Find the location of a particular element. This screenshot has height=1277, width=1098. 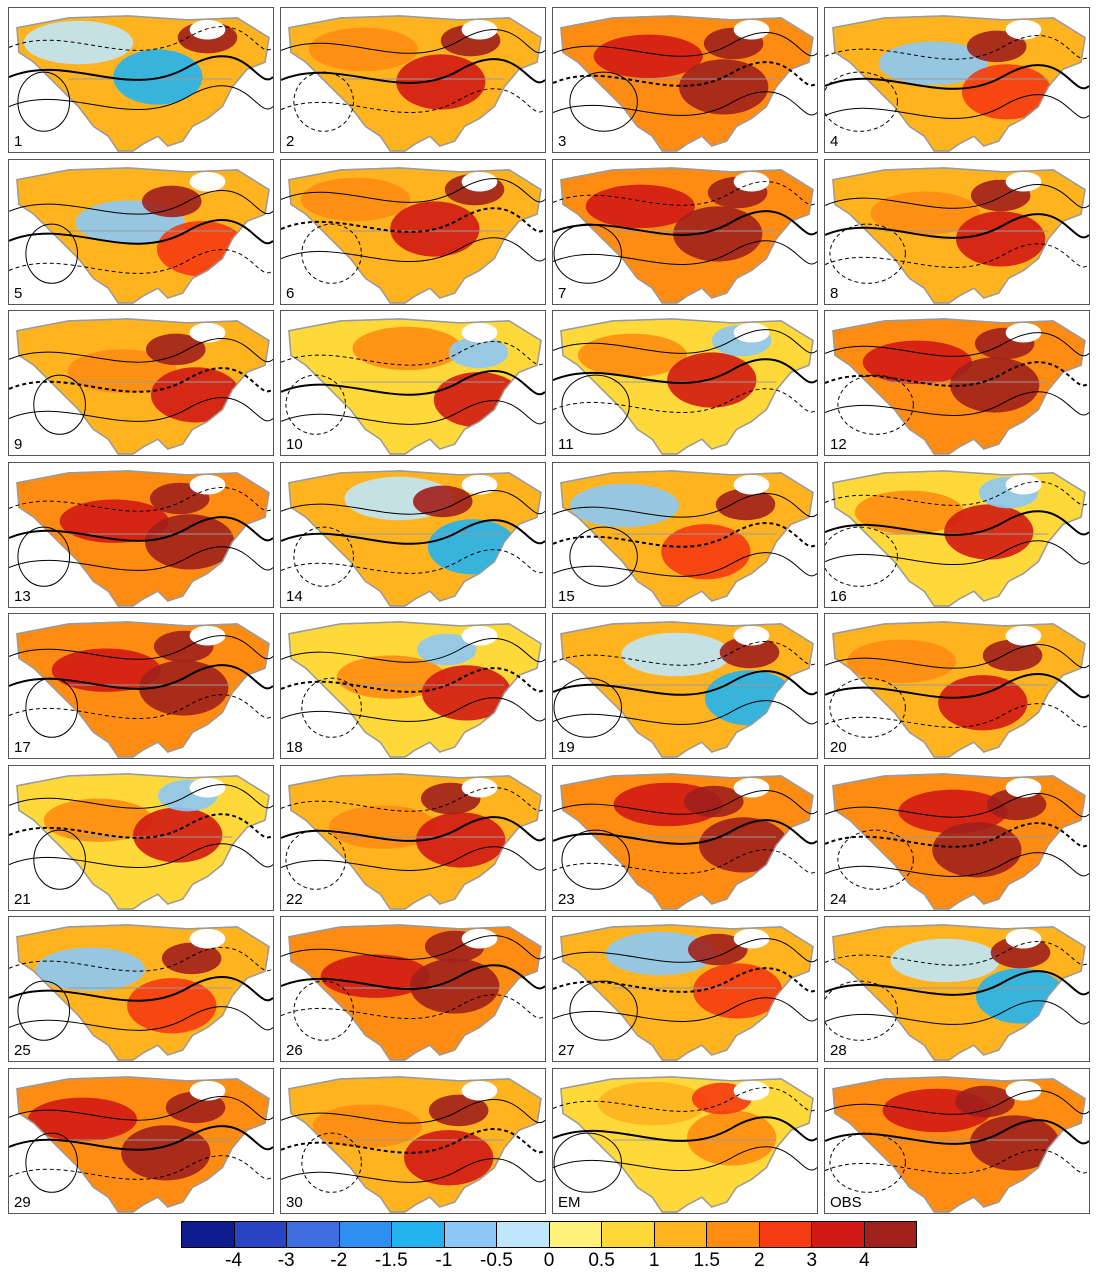

map-panel: 30 is located at coordinates (413, 1140).